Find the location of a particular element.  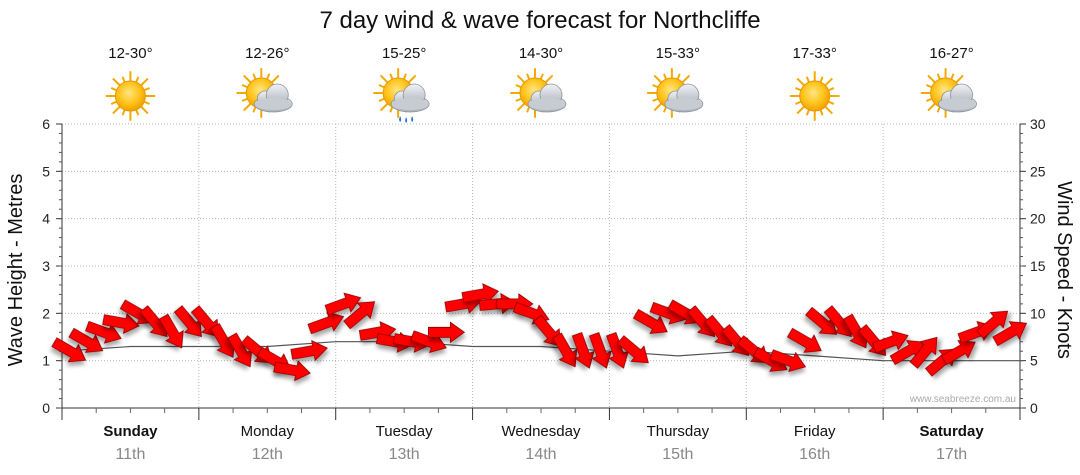

temperature-range: 15-33° is located at coordinates (678, 53).